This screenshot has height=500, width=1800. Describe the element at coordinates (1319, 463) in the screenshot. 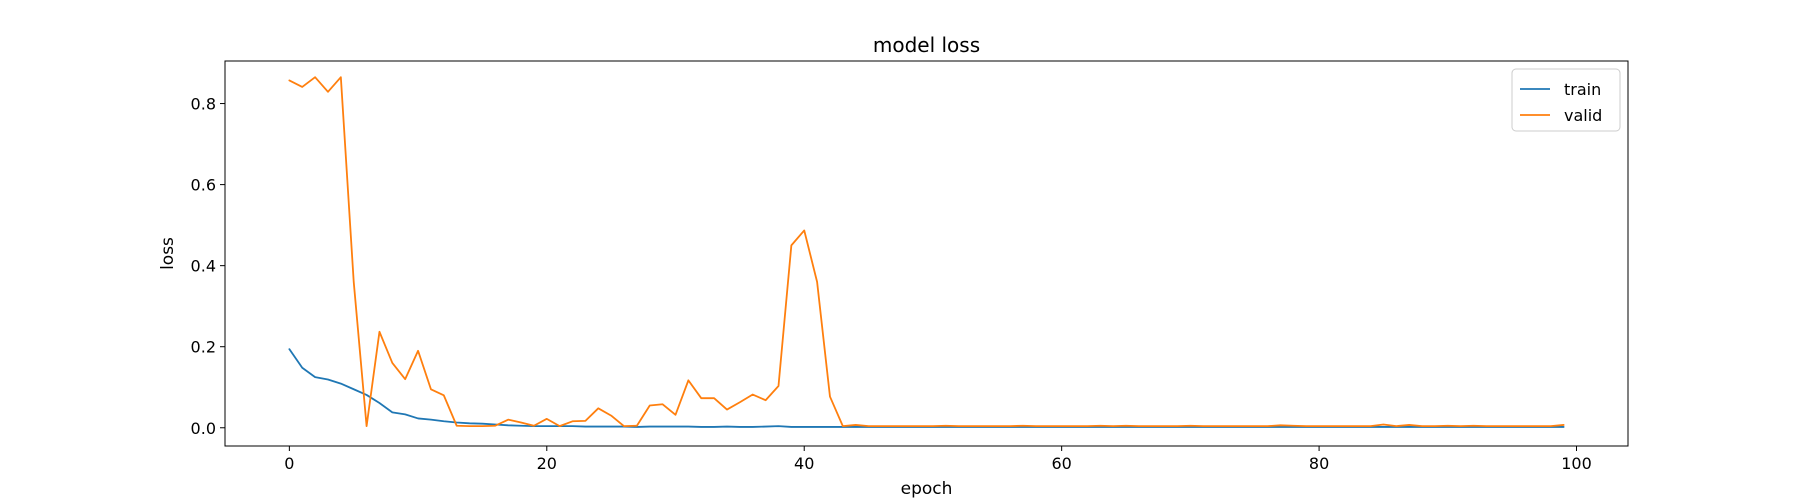

I see `x-tick-label: 80` at that location.